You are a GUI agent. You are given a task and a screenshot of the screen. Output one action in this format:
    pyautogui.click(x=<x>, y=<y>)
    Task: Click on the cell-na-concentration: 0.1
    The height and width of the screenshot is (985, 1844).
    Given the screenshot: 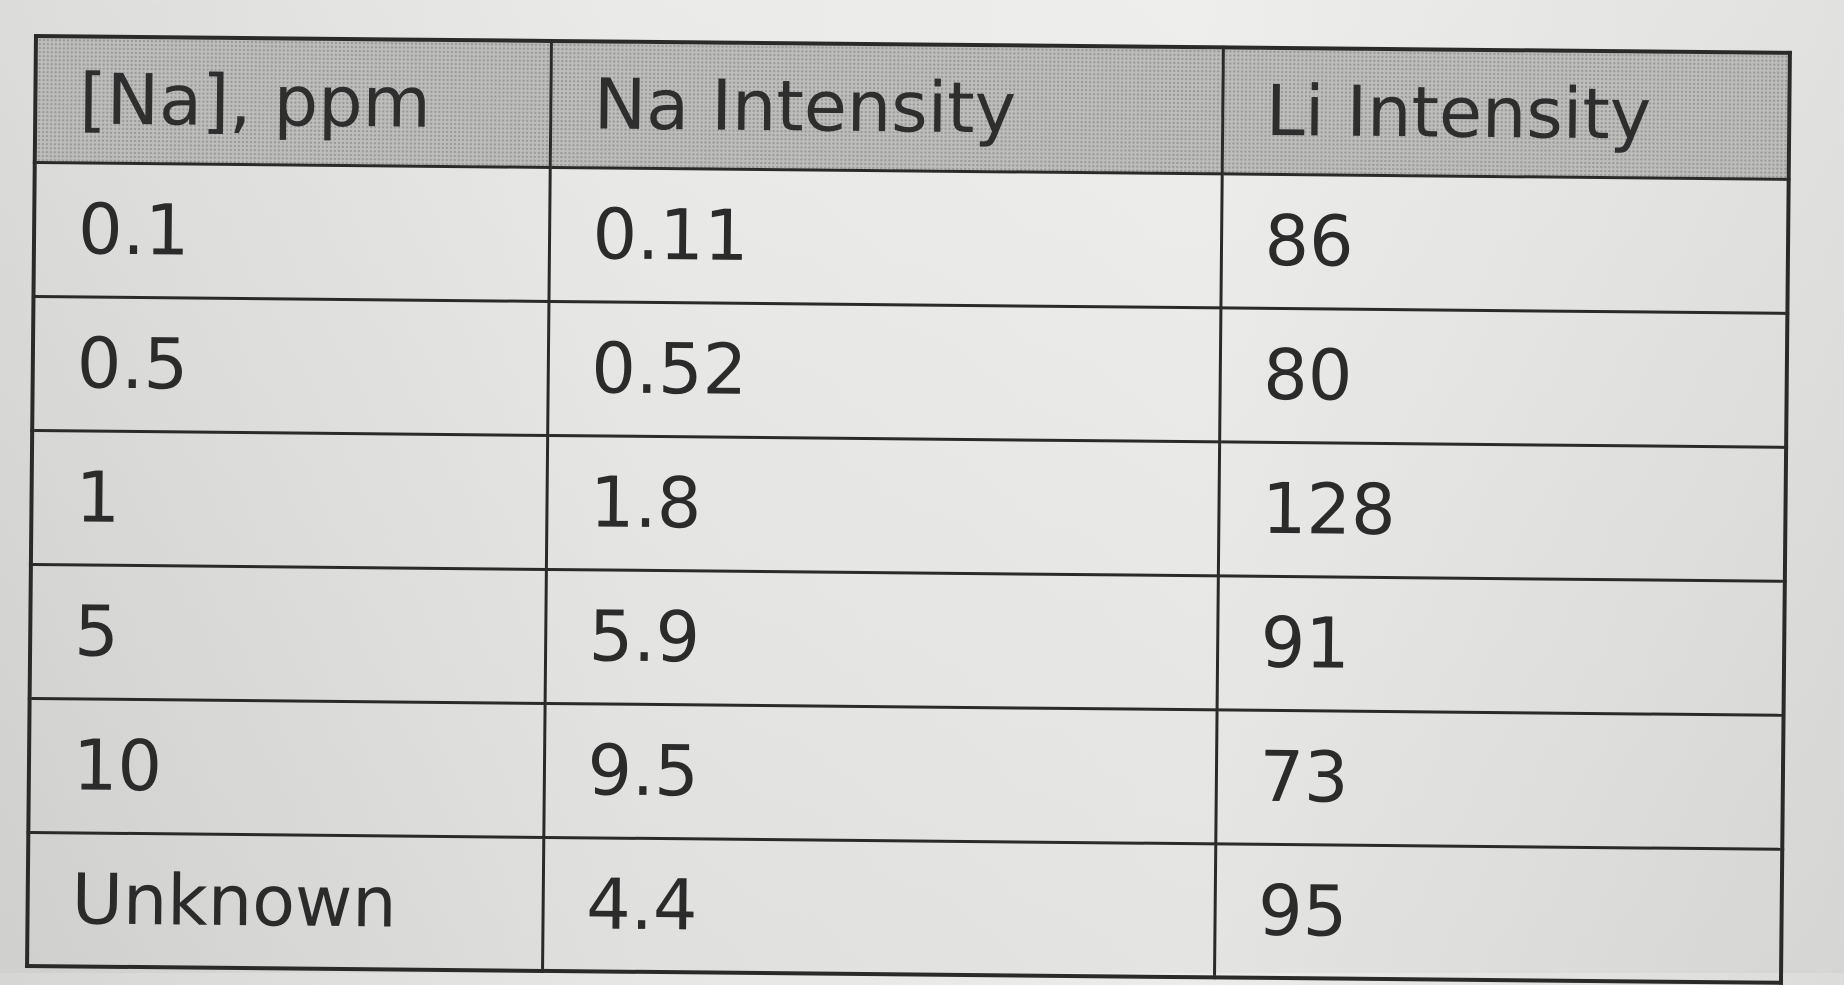 What is the action you would take?
    pyautogui.click(x=291, y=231)
    